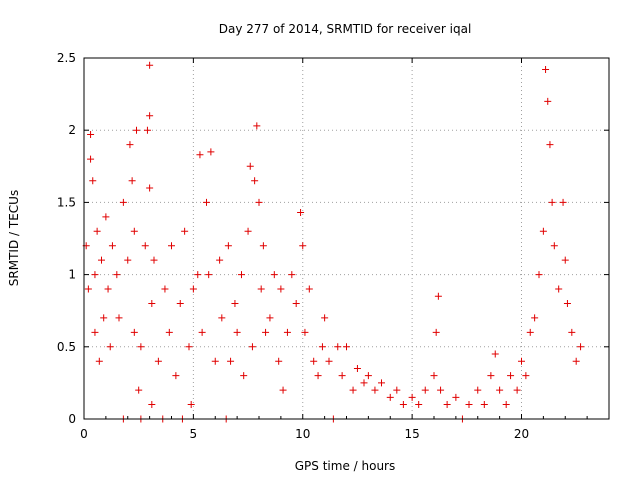  What do you see at coordinates (72, 130) in the screenshot?
I see `y-tick-label: 2` at bounding box center [72, 130].